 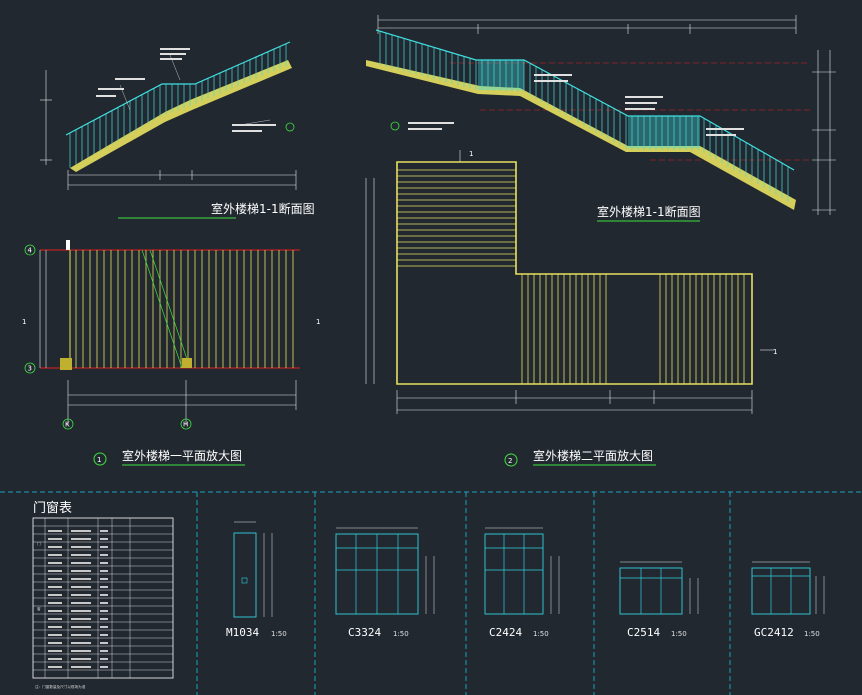 I want to click on gc2412-dims, so click(x=788, y=587).